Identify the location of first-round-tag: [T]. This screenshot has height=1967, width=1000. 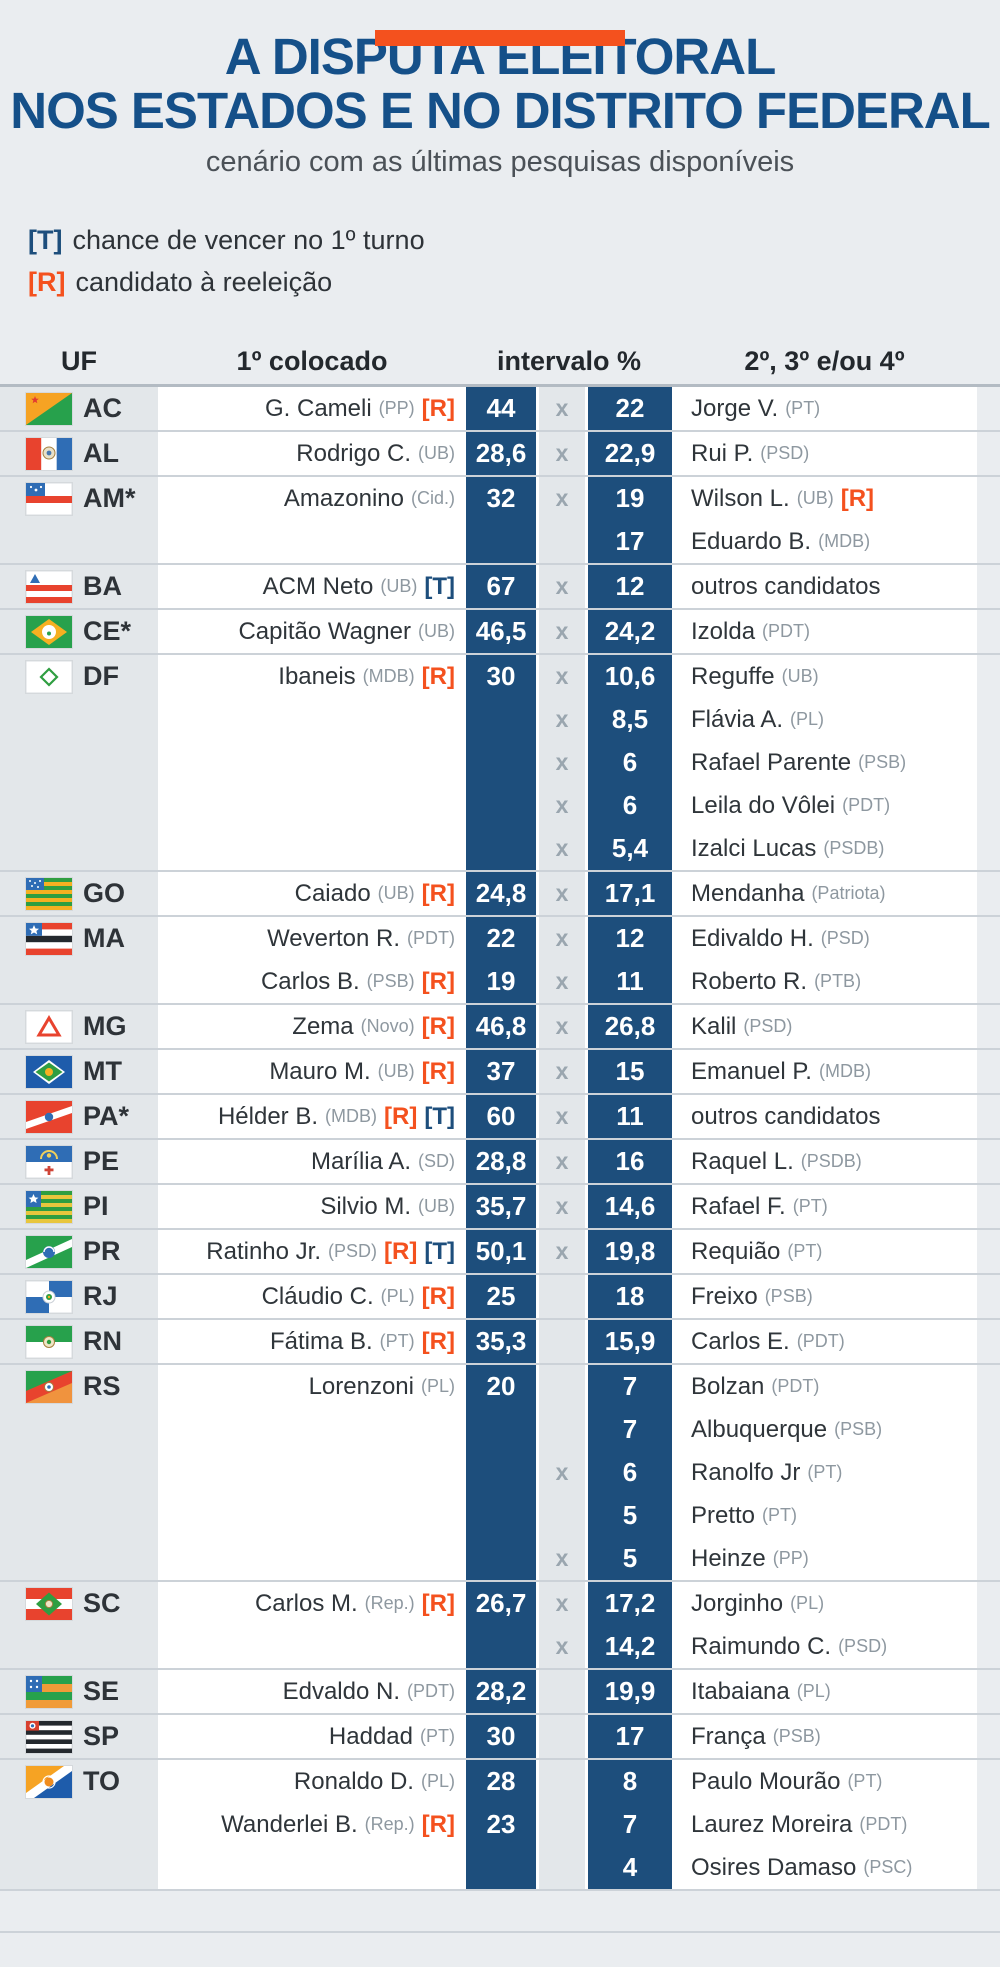
(439, 586).